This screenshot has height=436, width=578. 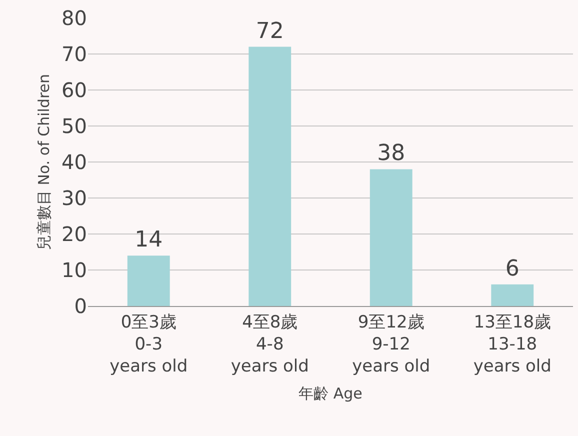 What do you see at coordinates (74, 198) in the screenshot?
I see `y-tick-label: 30` at bounding box center [74, 198].